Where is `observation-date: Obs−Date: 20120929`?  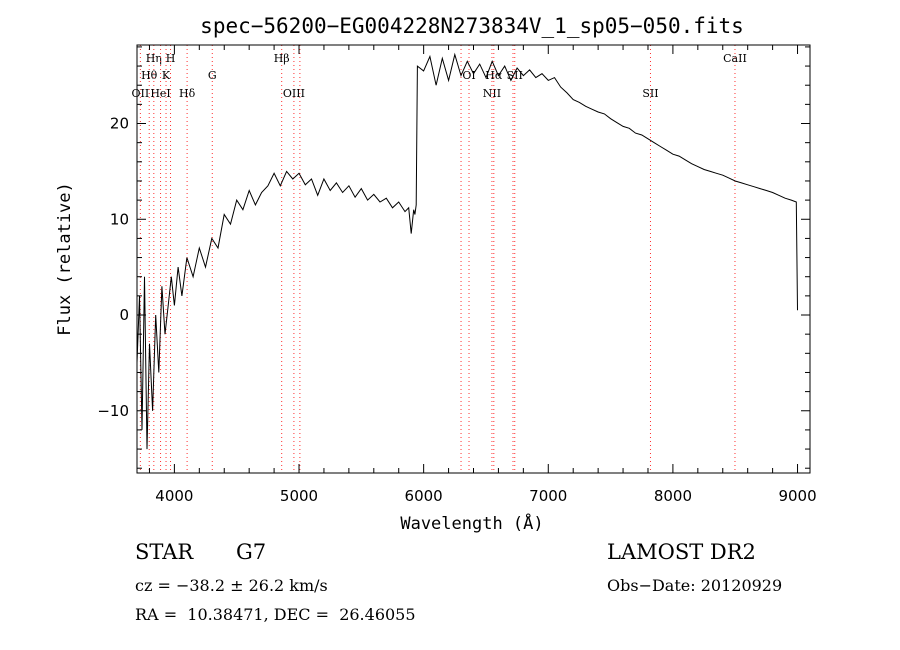
observation-date: Obs−Date: 20120929 is located at coordinates (695, 585).